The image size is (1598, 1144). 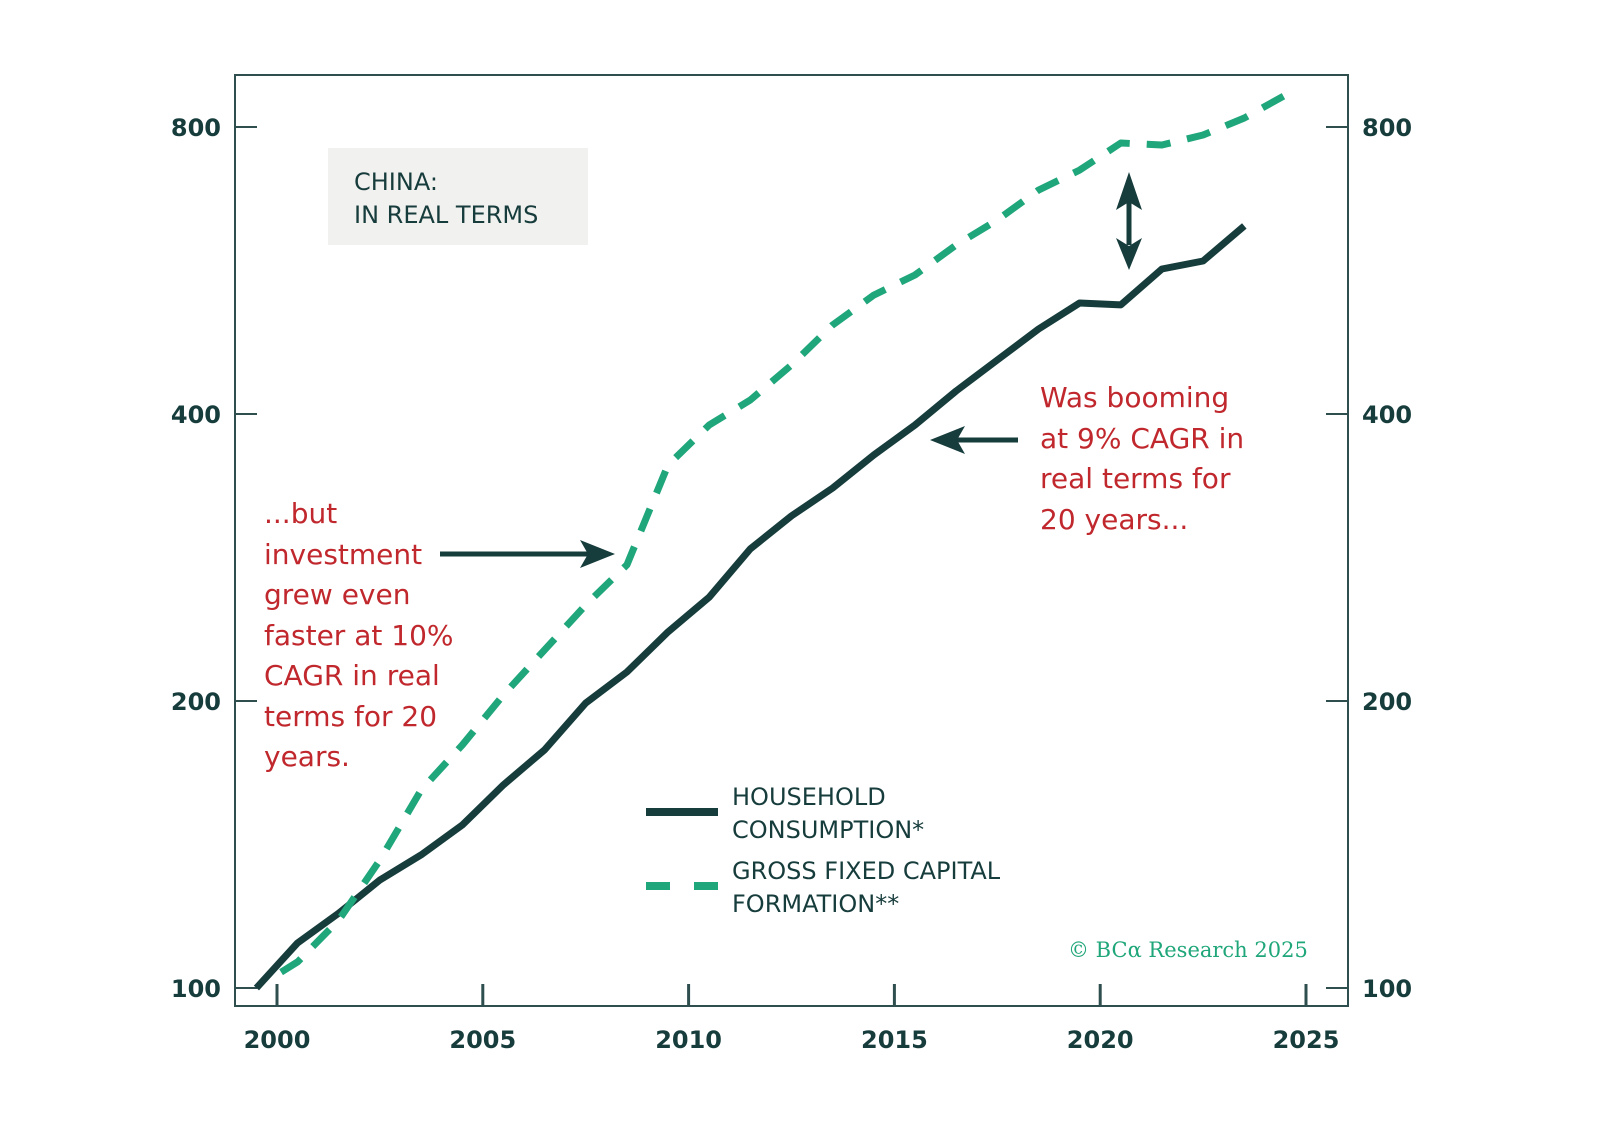 I want to click on x-tick-label: 2025, so click(x=1306, y=1040).